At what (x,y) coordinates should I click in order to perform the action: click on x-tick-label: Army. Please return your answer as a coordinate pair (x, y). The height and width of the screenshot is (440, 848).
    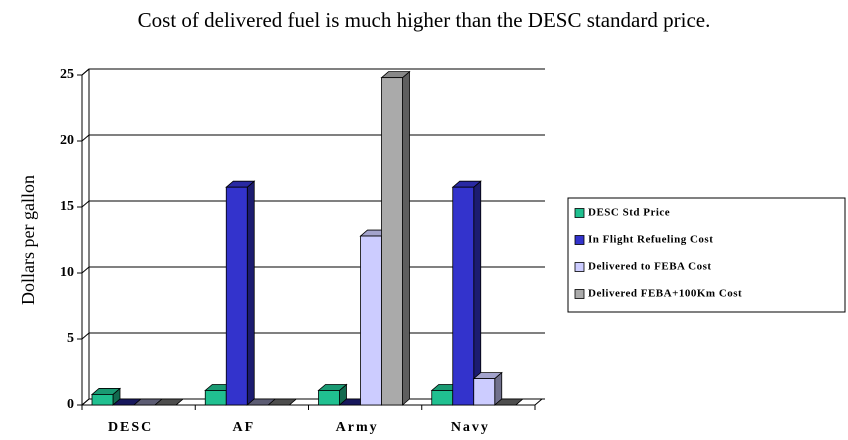
    Looking at the image, I should click on (357, 427).